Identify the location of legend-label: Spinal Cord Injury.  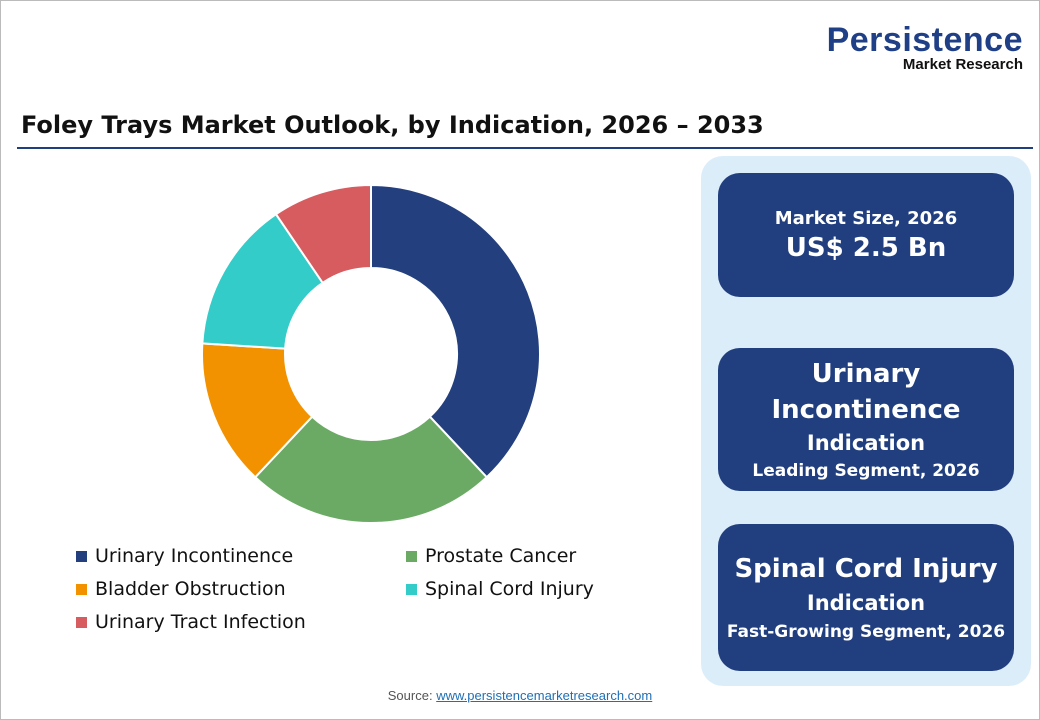
(509, 589).